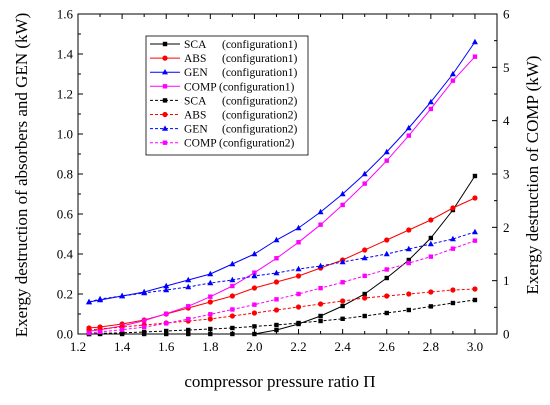  What do you see at coordinates (506, 227) in the screenshot?
I see `y-right-tick-label: 2` at bounding box center [506, 227].